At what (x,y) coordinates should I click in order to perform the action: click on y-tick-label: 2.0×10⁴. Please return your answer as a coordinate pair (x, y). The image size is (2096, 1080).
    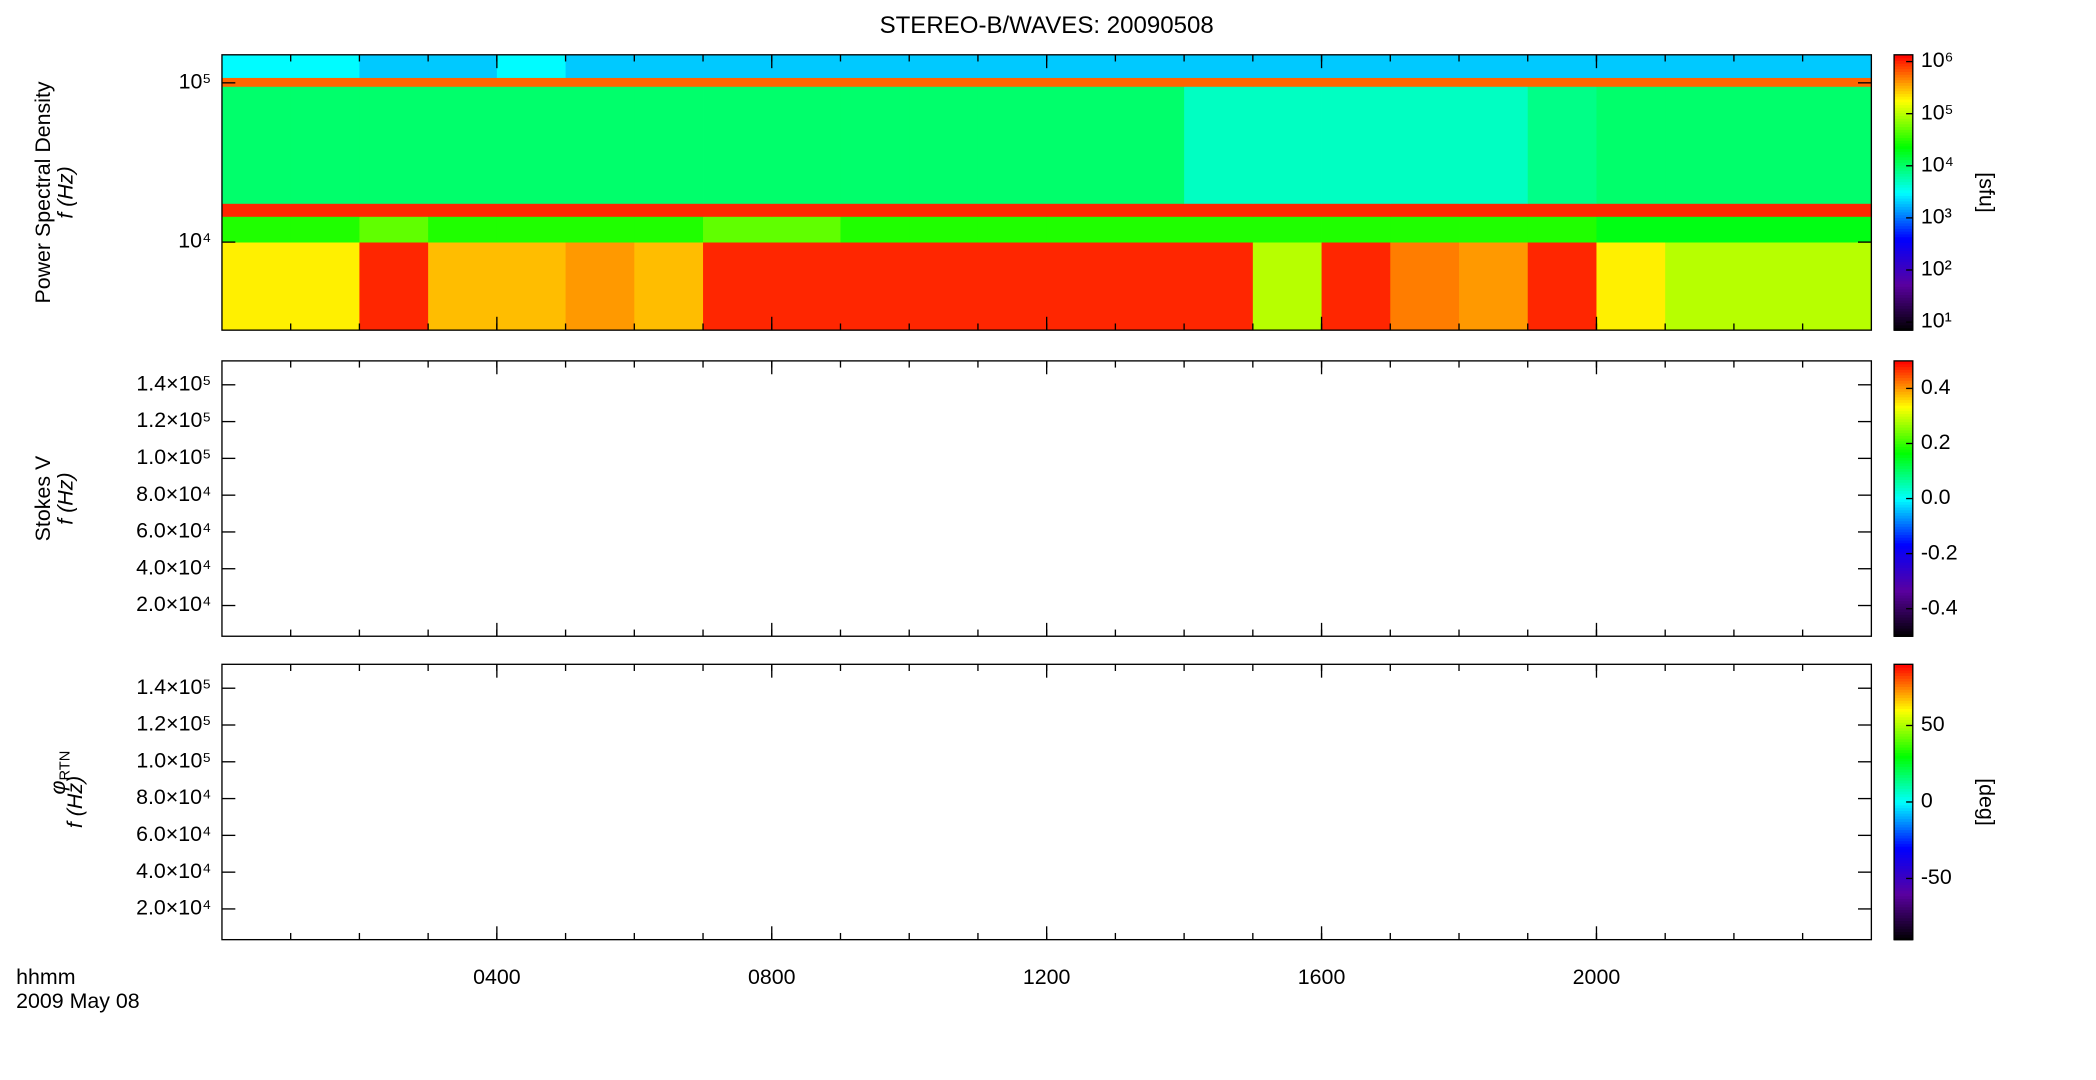
    Looking at the image, I should click on (173, 604).